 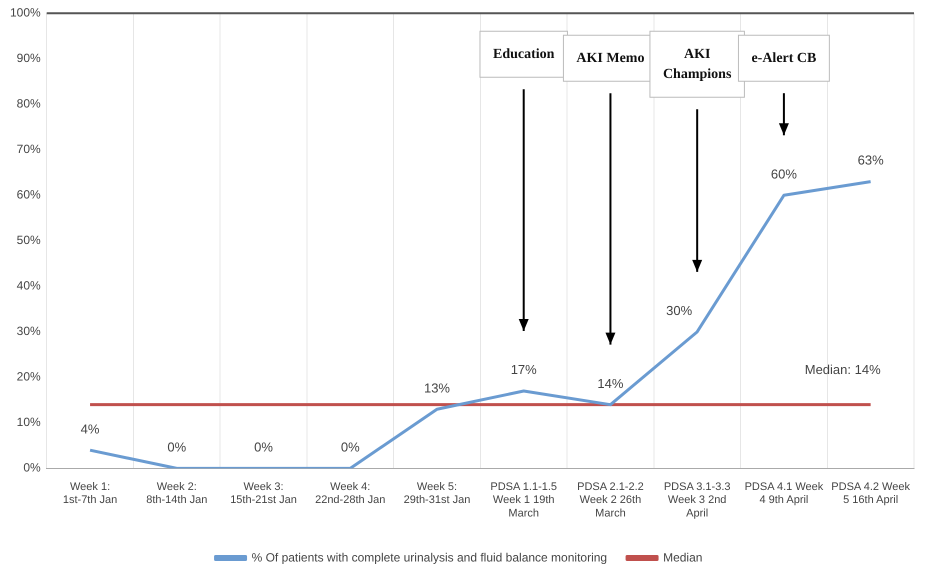 I want to click on y-tick-label: 0%, so click(x=32, y=467).